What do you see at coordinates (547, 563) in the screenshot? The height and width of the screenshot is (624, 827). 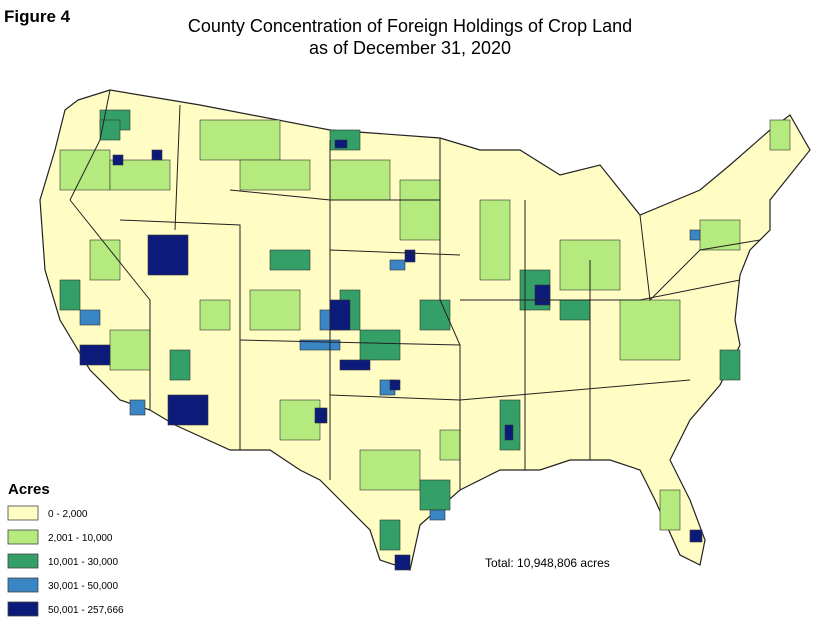 I see `total-annotation: Total: 10,948,806 acres` at bounding box center [547, 563].